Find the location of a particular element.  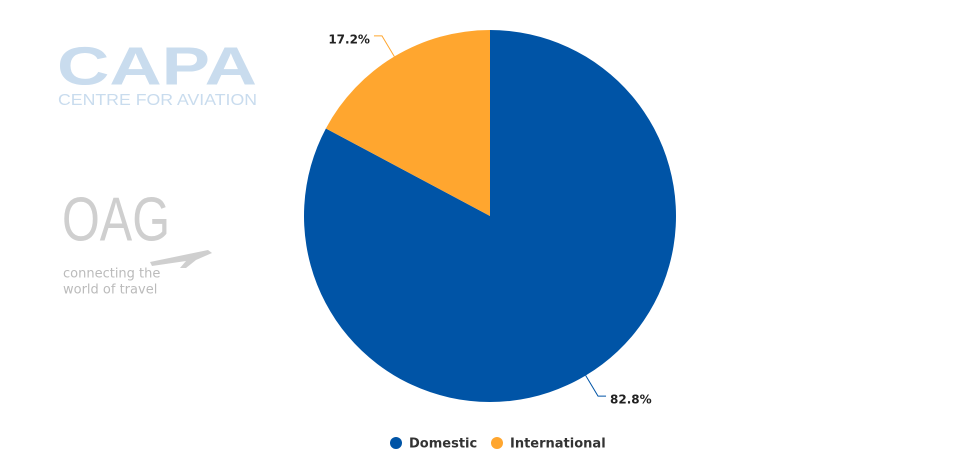

data-label: 82.8% is located at coordinates (631, 400).